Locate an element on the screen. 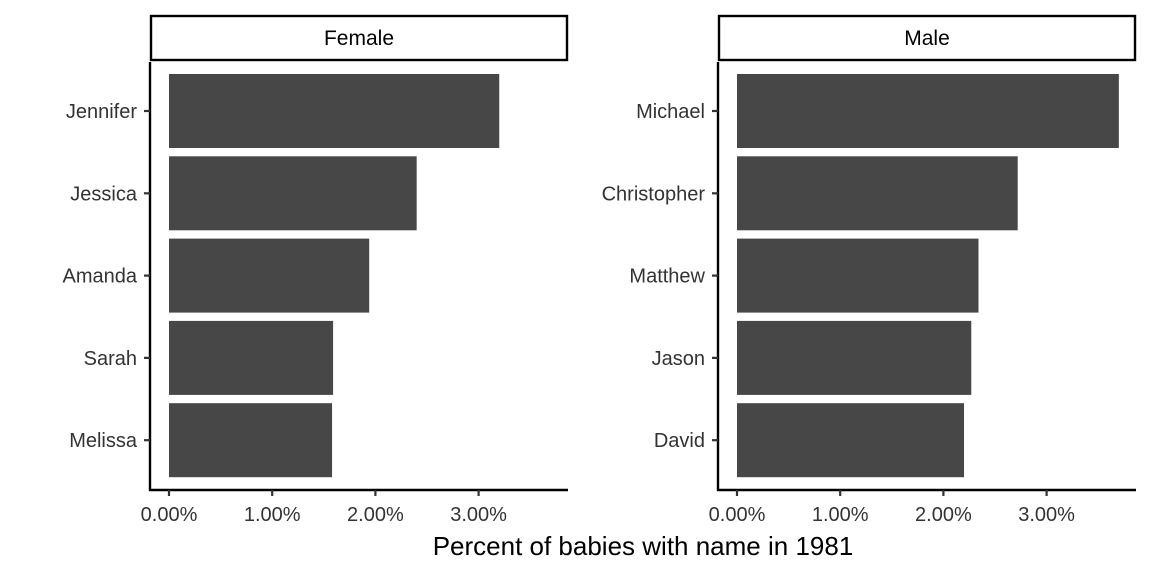  bar-sarah is located at coordinates (251, 357).